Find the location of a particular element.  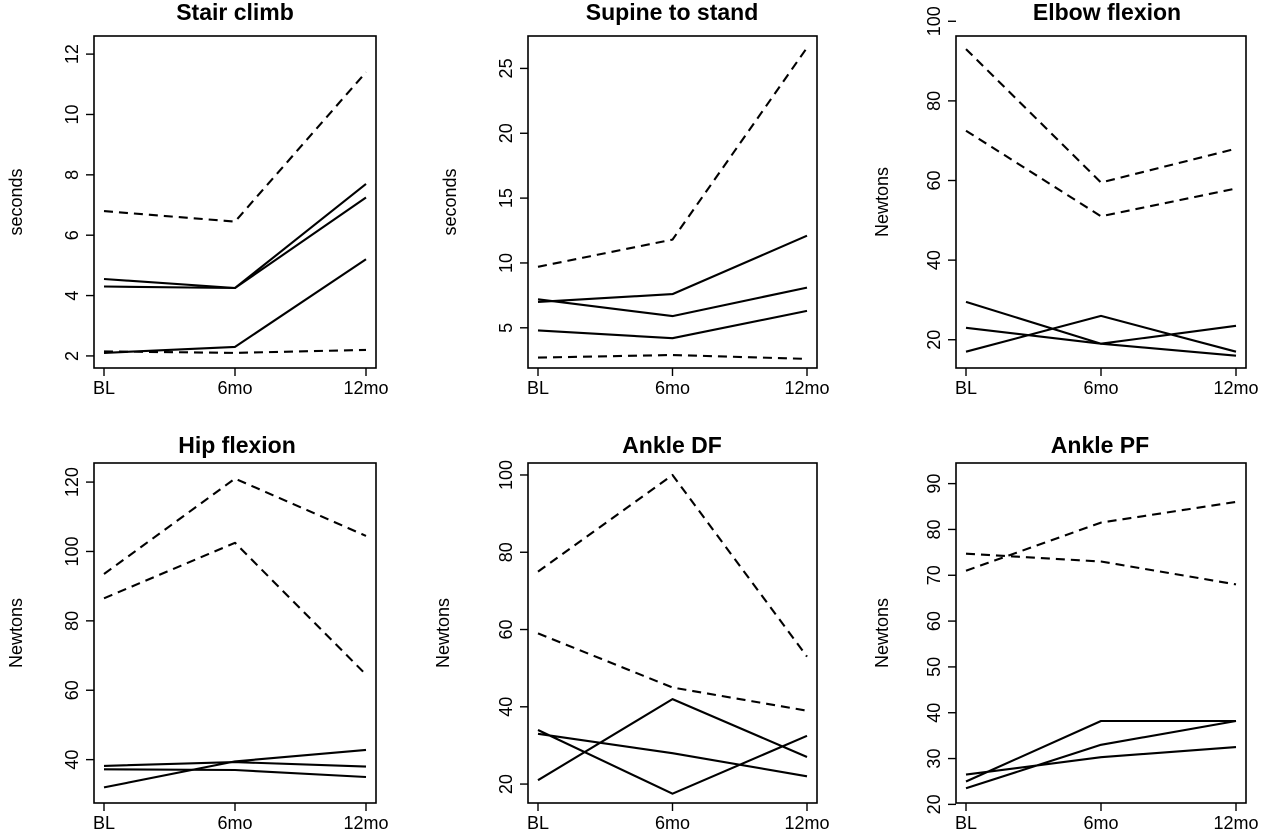

chart-svg: Stair climb 2 4 6 8 10 12 BL 6mo 12mo seconds is located at coordinates (197, 199).